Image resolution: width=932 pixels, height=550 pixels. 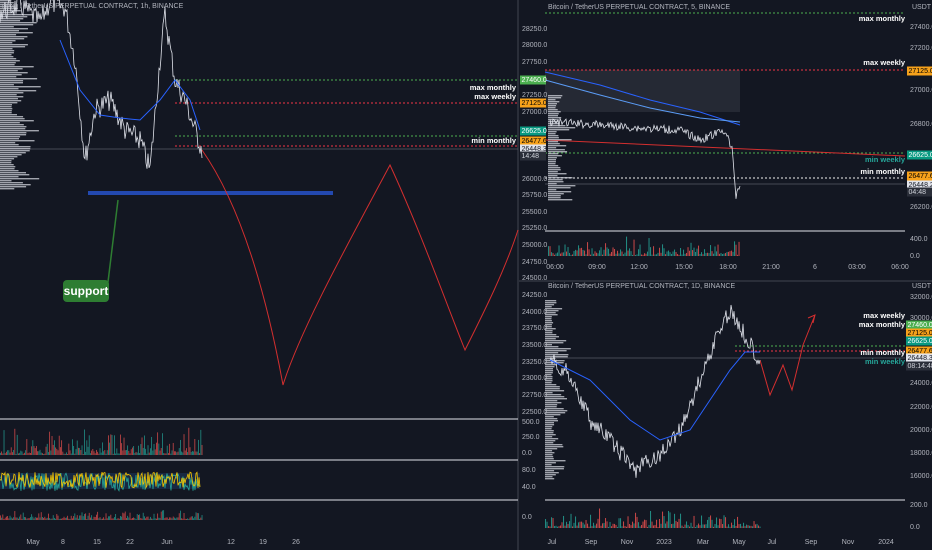 I want to click on price-axi: 27750.0, so click(x=534, y=62).